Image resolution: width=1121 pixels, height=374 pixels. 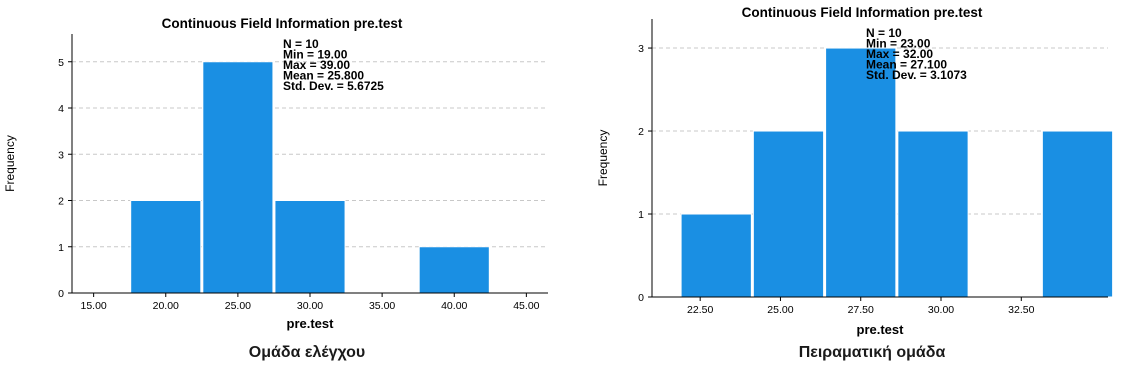 I want to click on x-tick-label: 40.00, so click(x=454, y=306).